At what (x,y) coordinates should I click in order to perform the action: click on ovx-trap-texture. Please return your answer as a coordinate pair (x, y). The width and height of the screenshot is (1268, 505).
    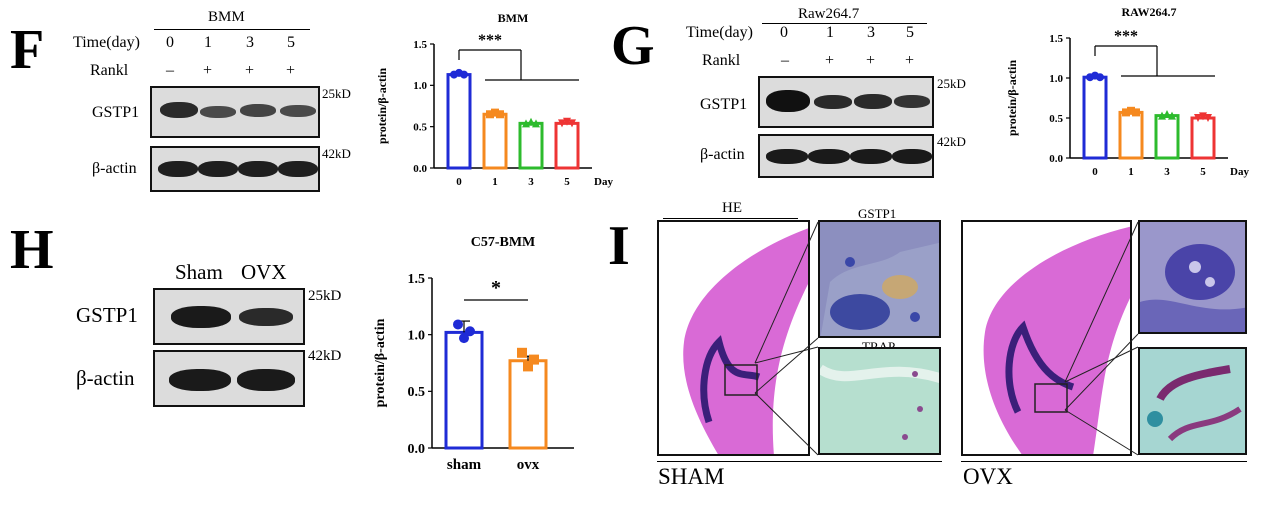
    Looking at the image, I should click on (1192, 401).